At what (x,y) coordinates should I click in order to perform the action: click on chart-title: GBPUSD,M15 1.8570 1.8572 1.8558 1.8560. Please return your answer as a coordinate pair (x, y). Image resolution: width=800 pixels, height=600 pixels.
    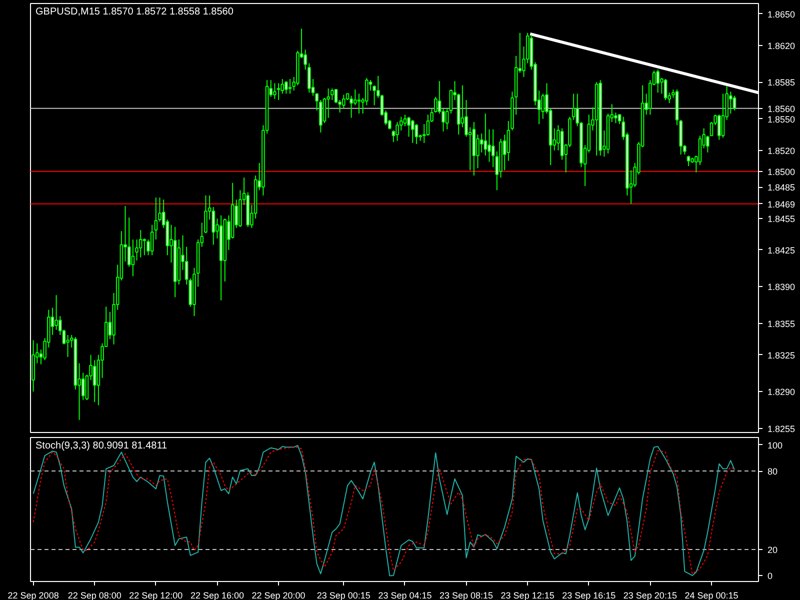
    Looking at the image, I should click on (135, 12).